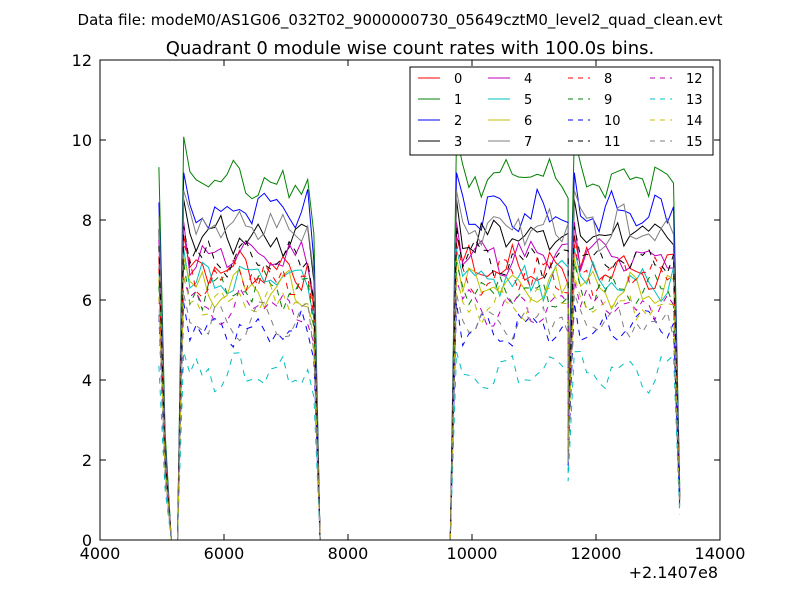  What do you see at coordinates (596, 553) in the screenshot?
I see `x-tick-label: 12000` at bounding box center [596, 553].